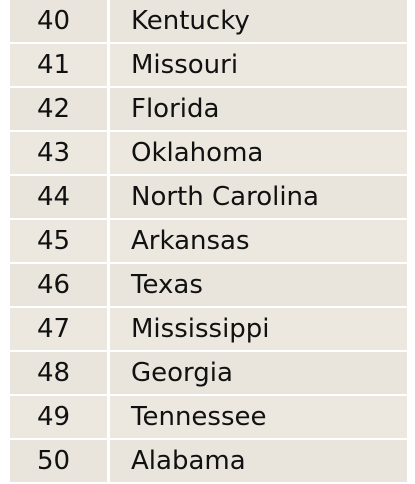  I want to click on state-cell: Missouri, so click(258, 66).